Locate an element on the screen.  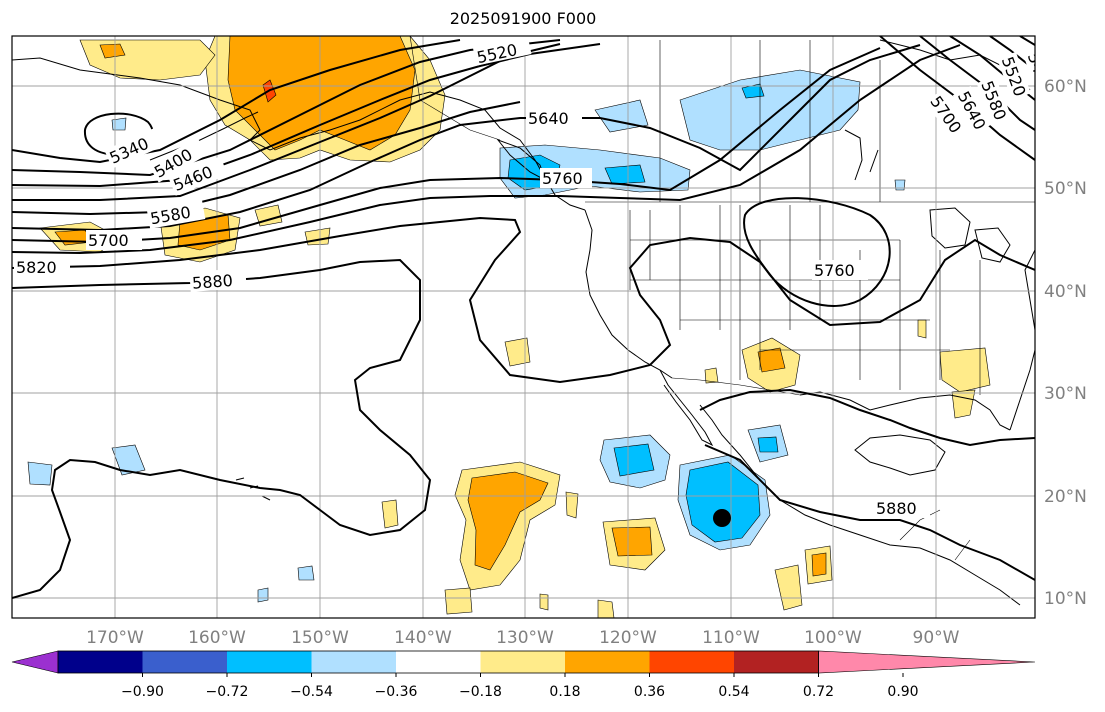
lon-label-130w: 130°W is located at coordinates (525, 638).